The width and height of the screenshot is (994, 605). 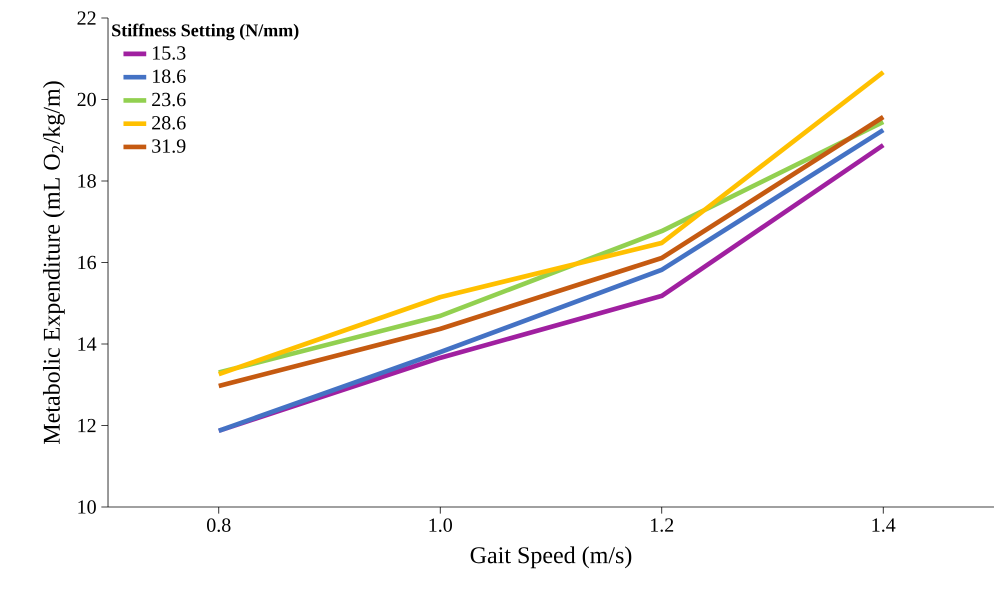 What do you see at coordinates (169, 99) in the screenshot?
I see `legend-label: 23.6` at bounding box center [169, 99].